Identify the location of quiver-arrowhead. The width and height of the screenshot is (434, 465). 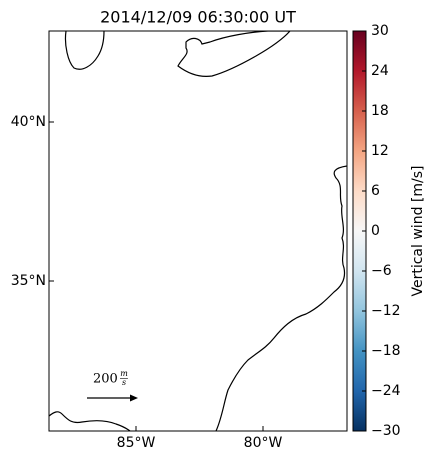
(134, 398).